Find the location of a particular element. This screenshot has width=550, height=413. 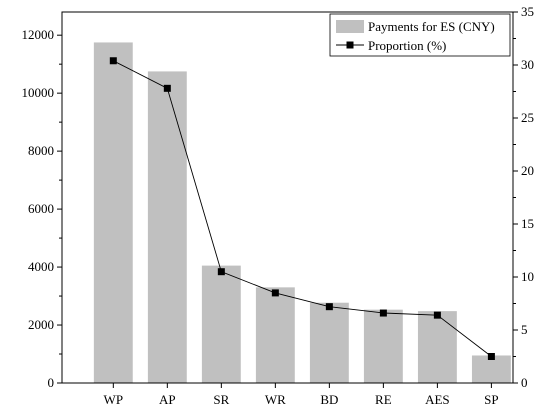

x-tick-label-sp: SP is located at coordinates (491, 399).